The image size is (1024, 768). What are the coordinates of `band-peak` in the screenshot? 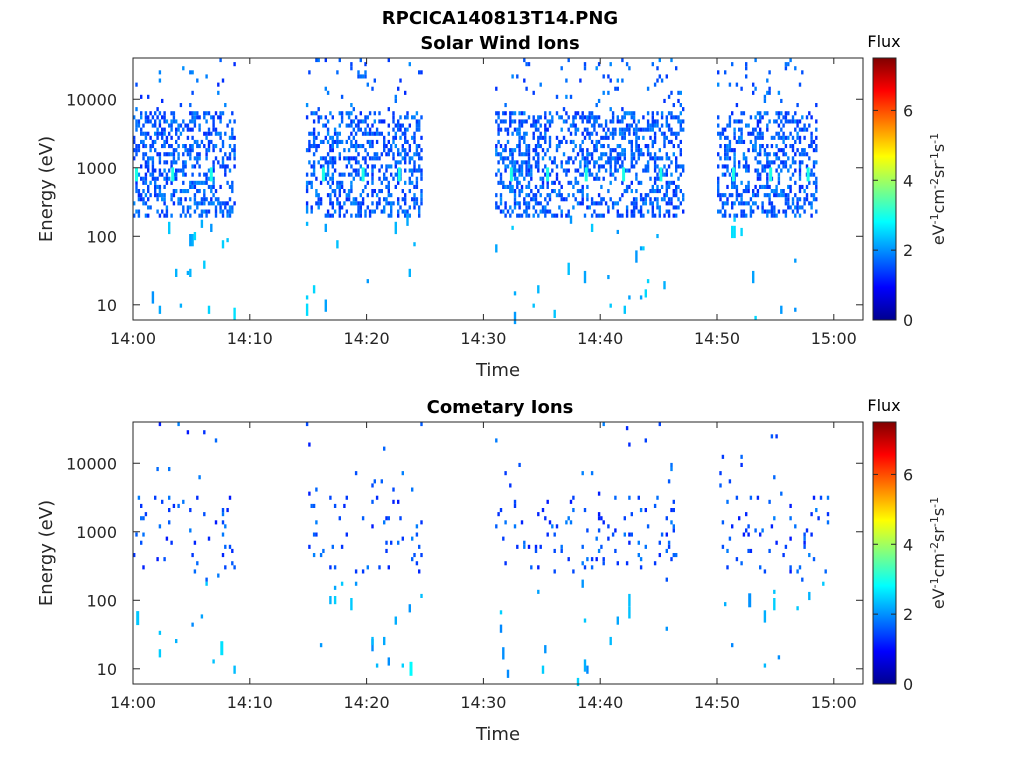 It's located at (138, 618).